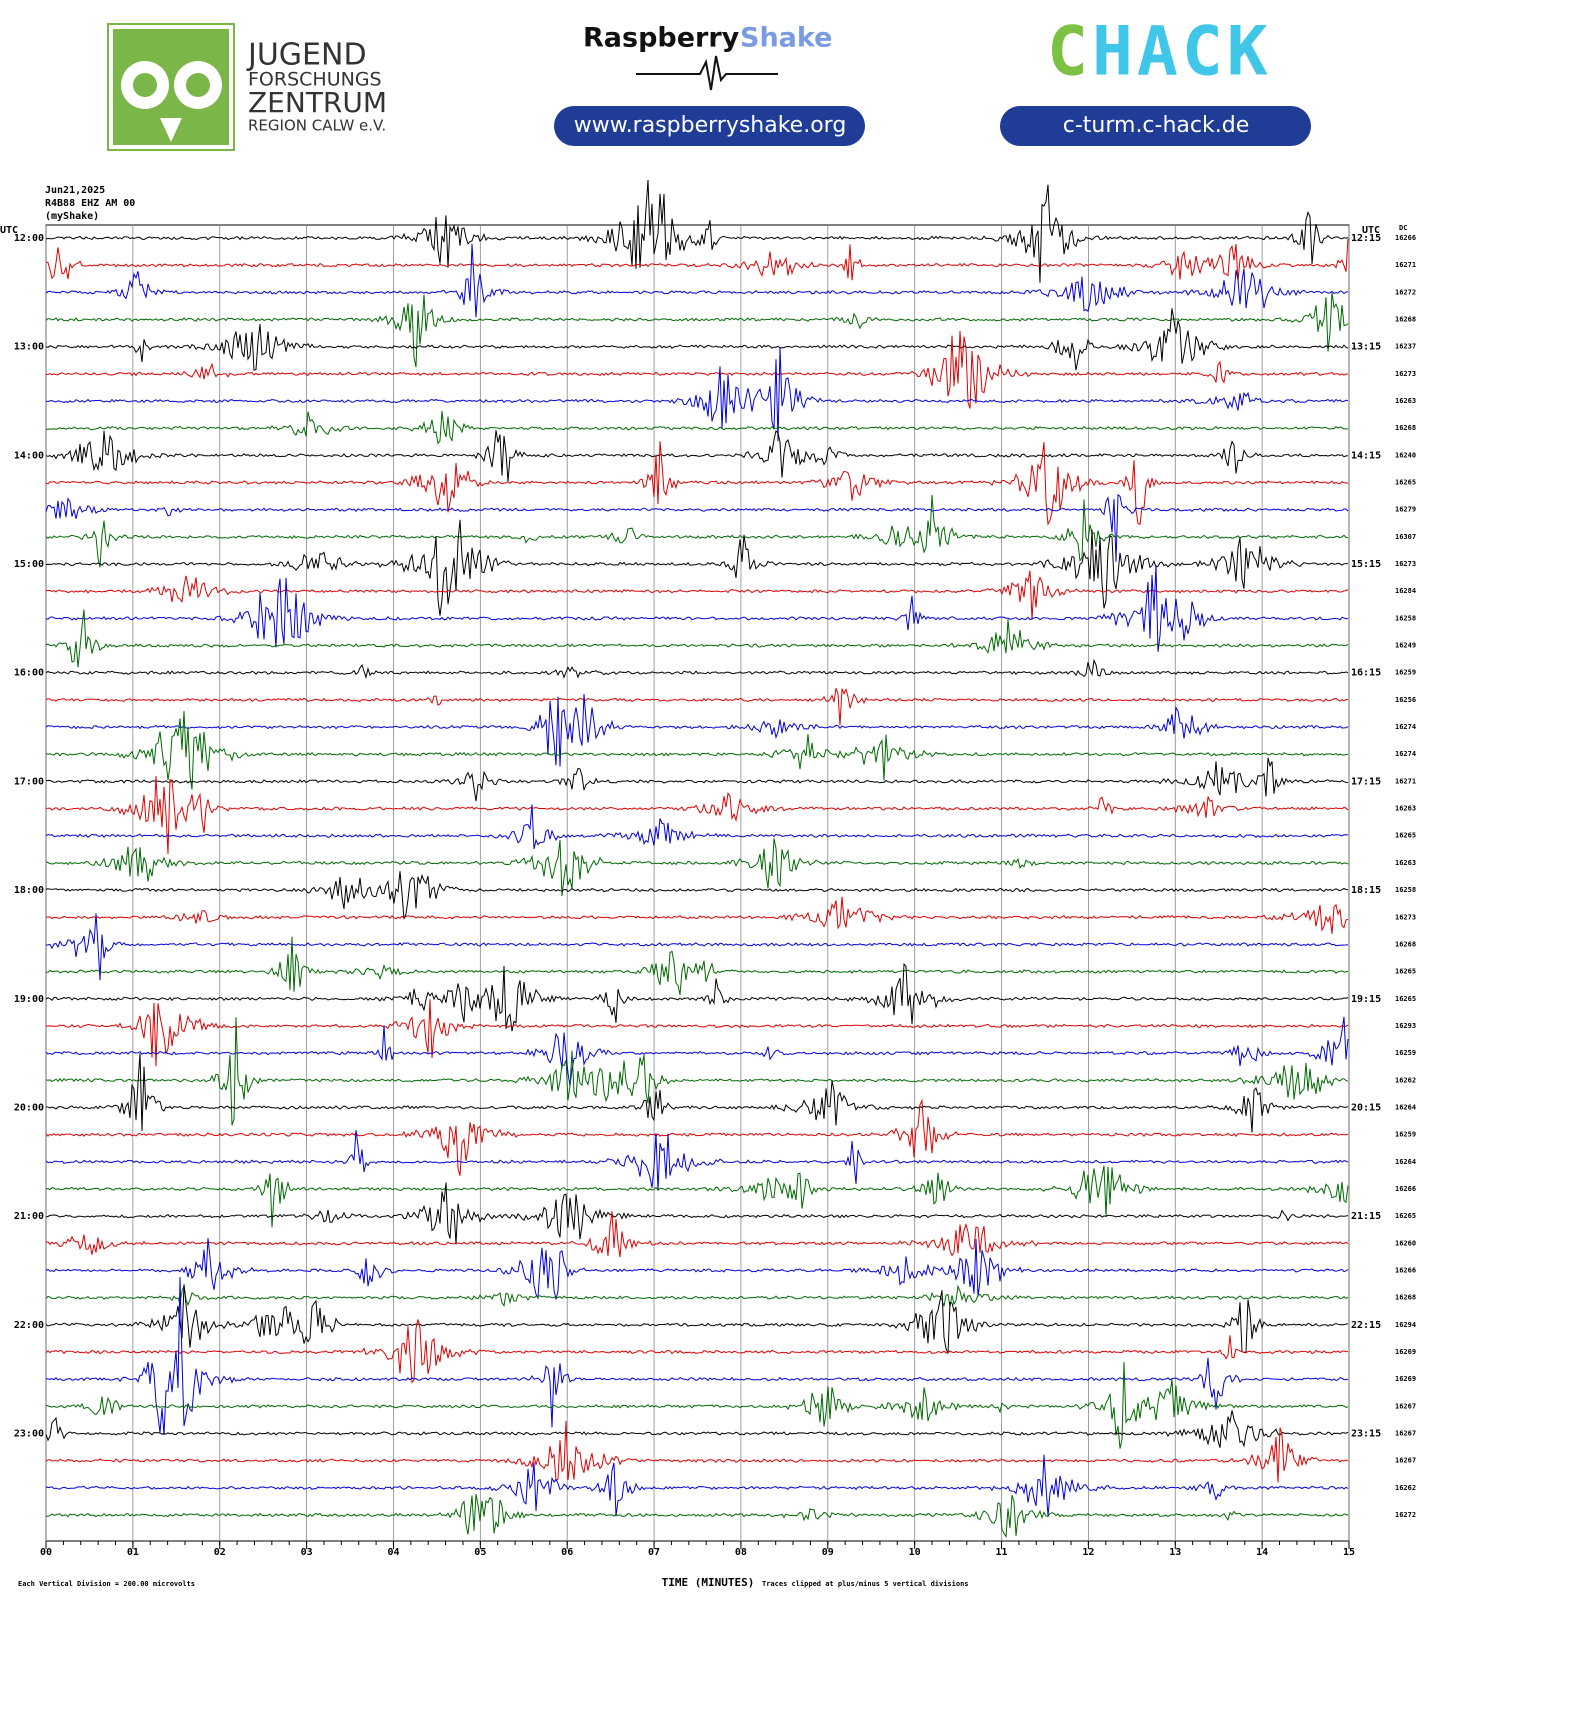 The width and height of the screenshot is (1570, 1736). Describe the element at coordinates (1403, 228) in the screenshot. I see `dc-label: DC` at that location.